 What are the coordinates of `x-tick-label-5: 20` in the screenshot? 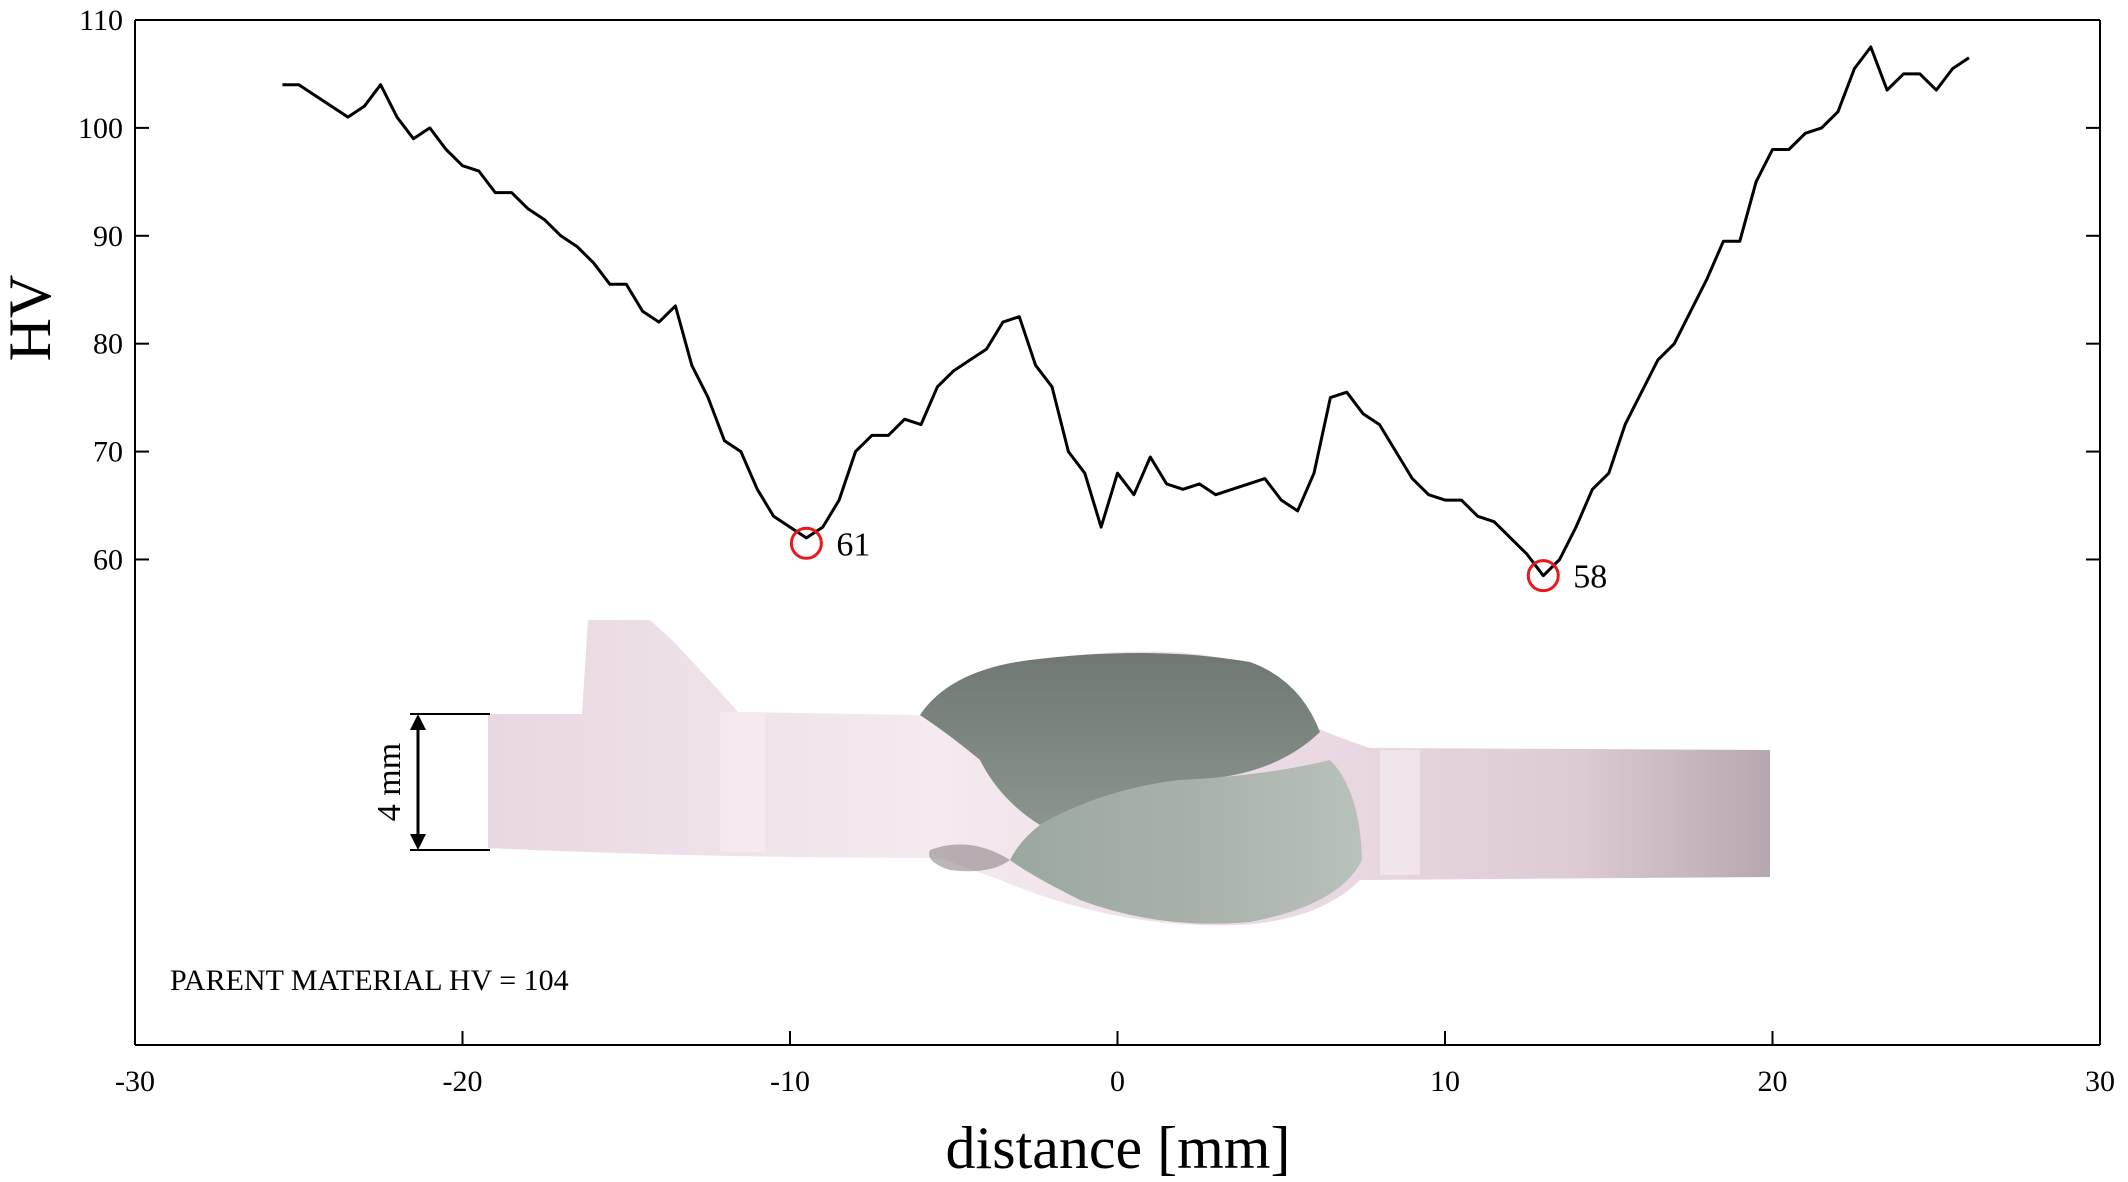 It's located at (1773, 1081).